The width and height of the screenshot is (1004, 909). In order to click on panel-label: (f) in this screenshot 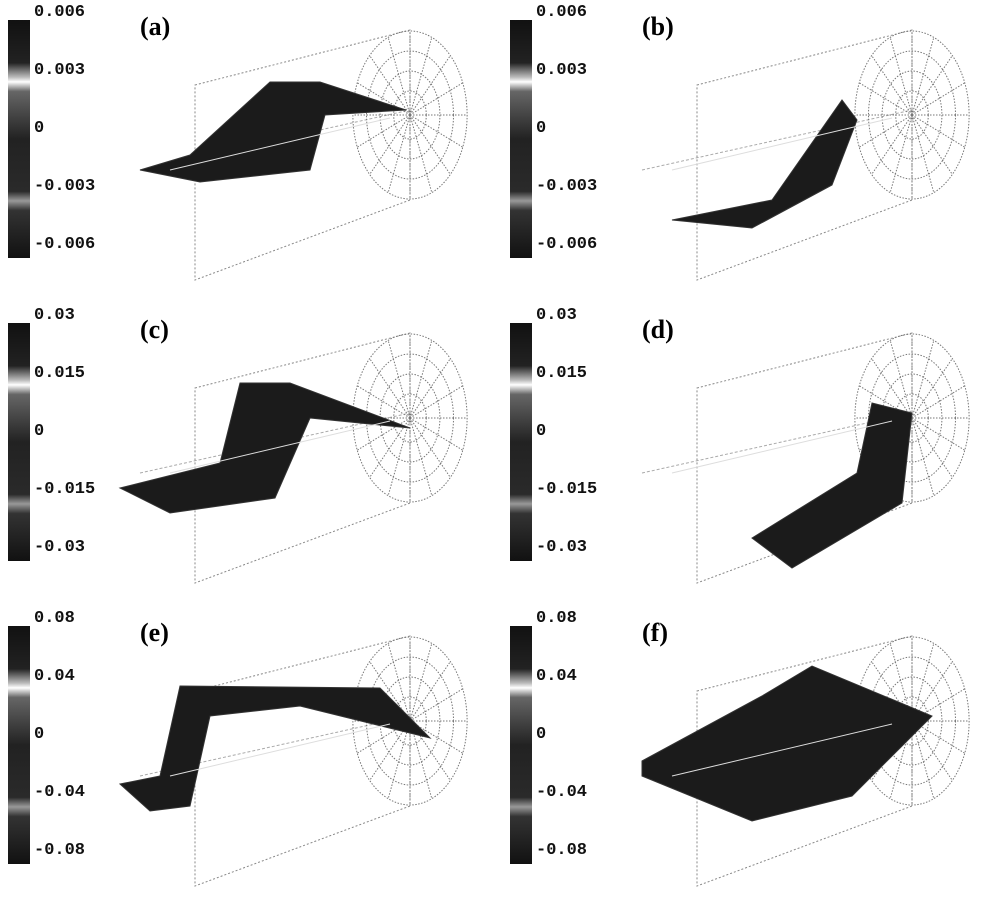, I will do `click(655, 632)`.